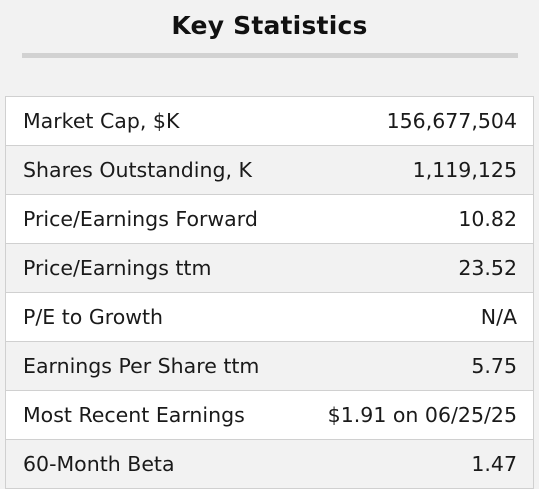 The height and width of the screenshot is (489, 539). What do you see at coordinates (117, 268) in the screenshot?
I see `stat-label: Price/Earnings ttm` at bounding box center [117, 268].